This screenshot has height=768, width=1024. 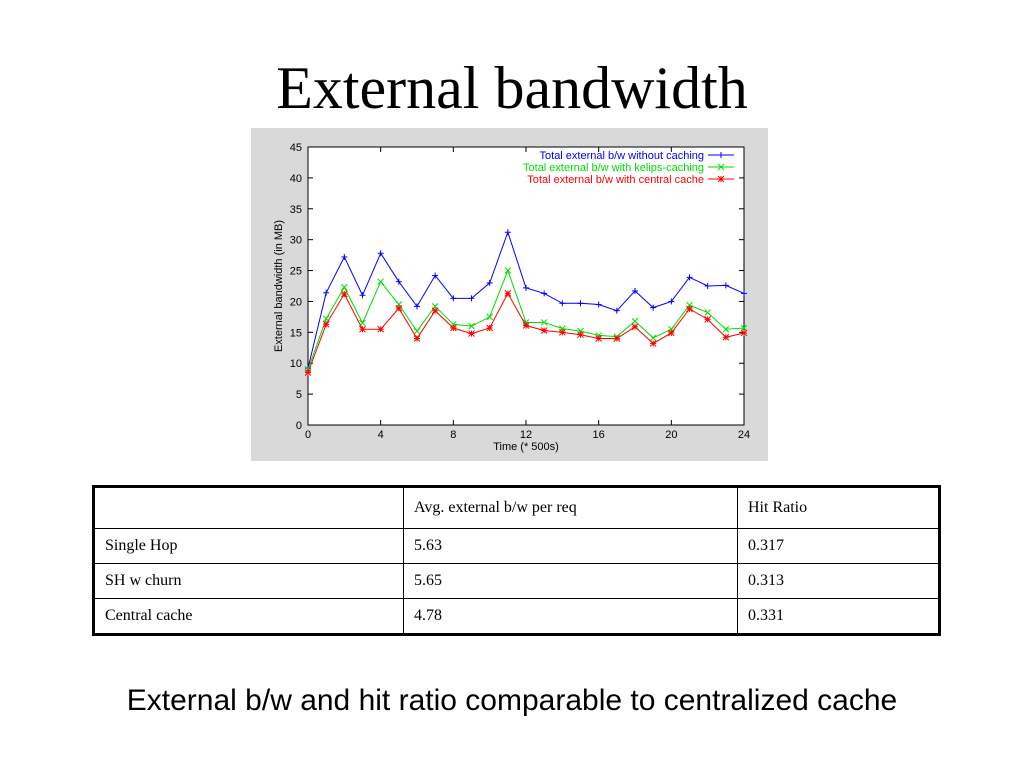 I want to click on legend-label: Total external b/w with central cache, so click(x=615, y=180).